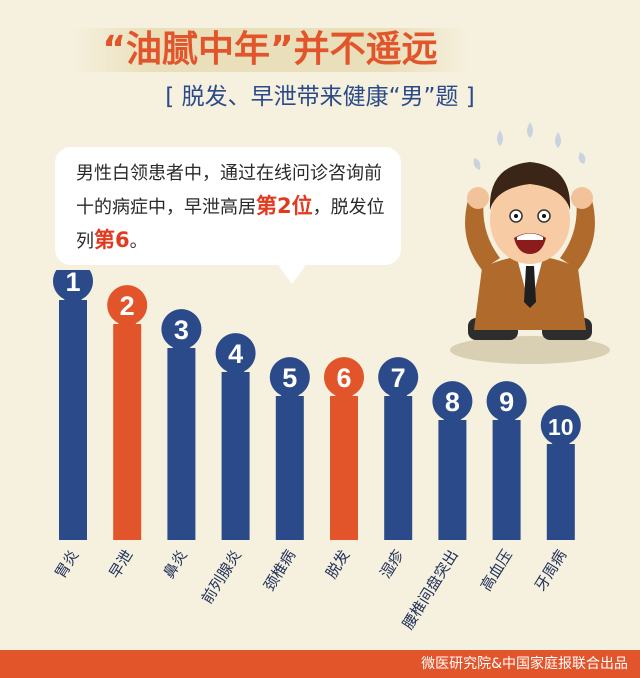 This screenshot has width=640, height=678. What do you see at coordinates (292, 273) in the screenshot?
I see `callout-tail` at bounding box center [292, 273].